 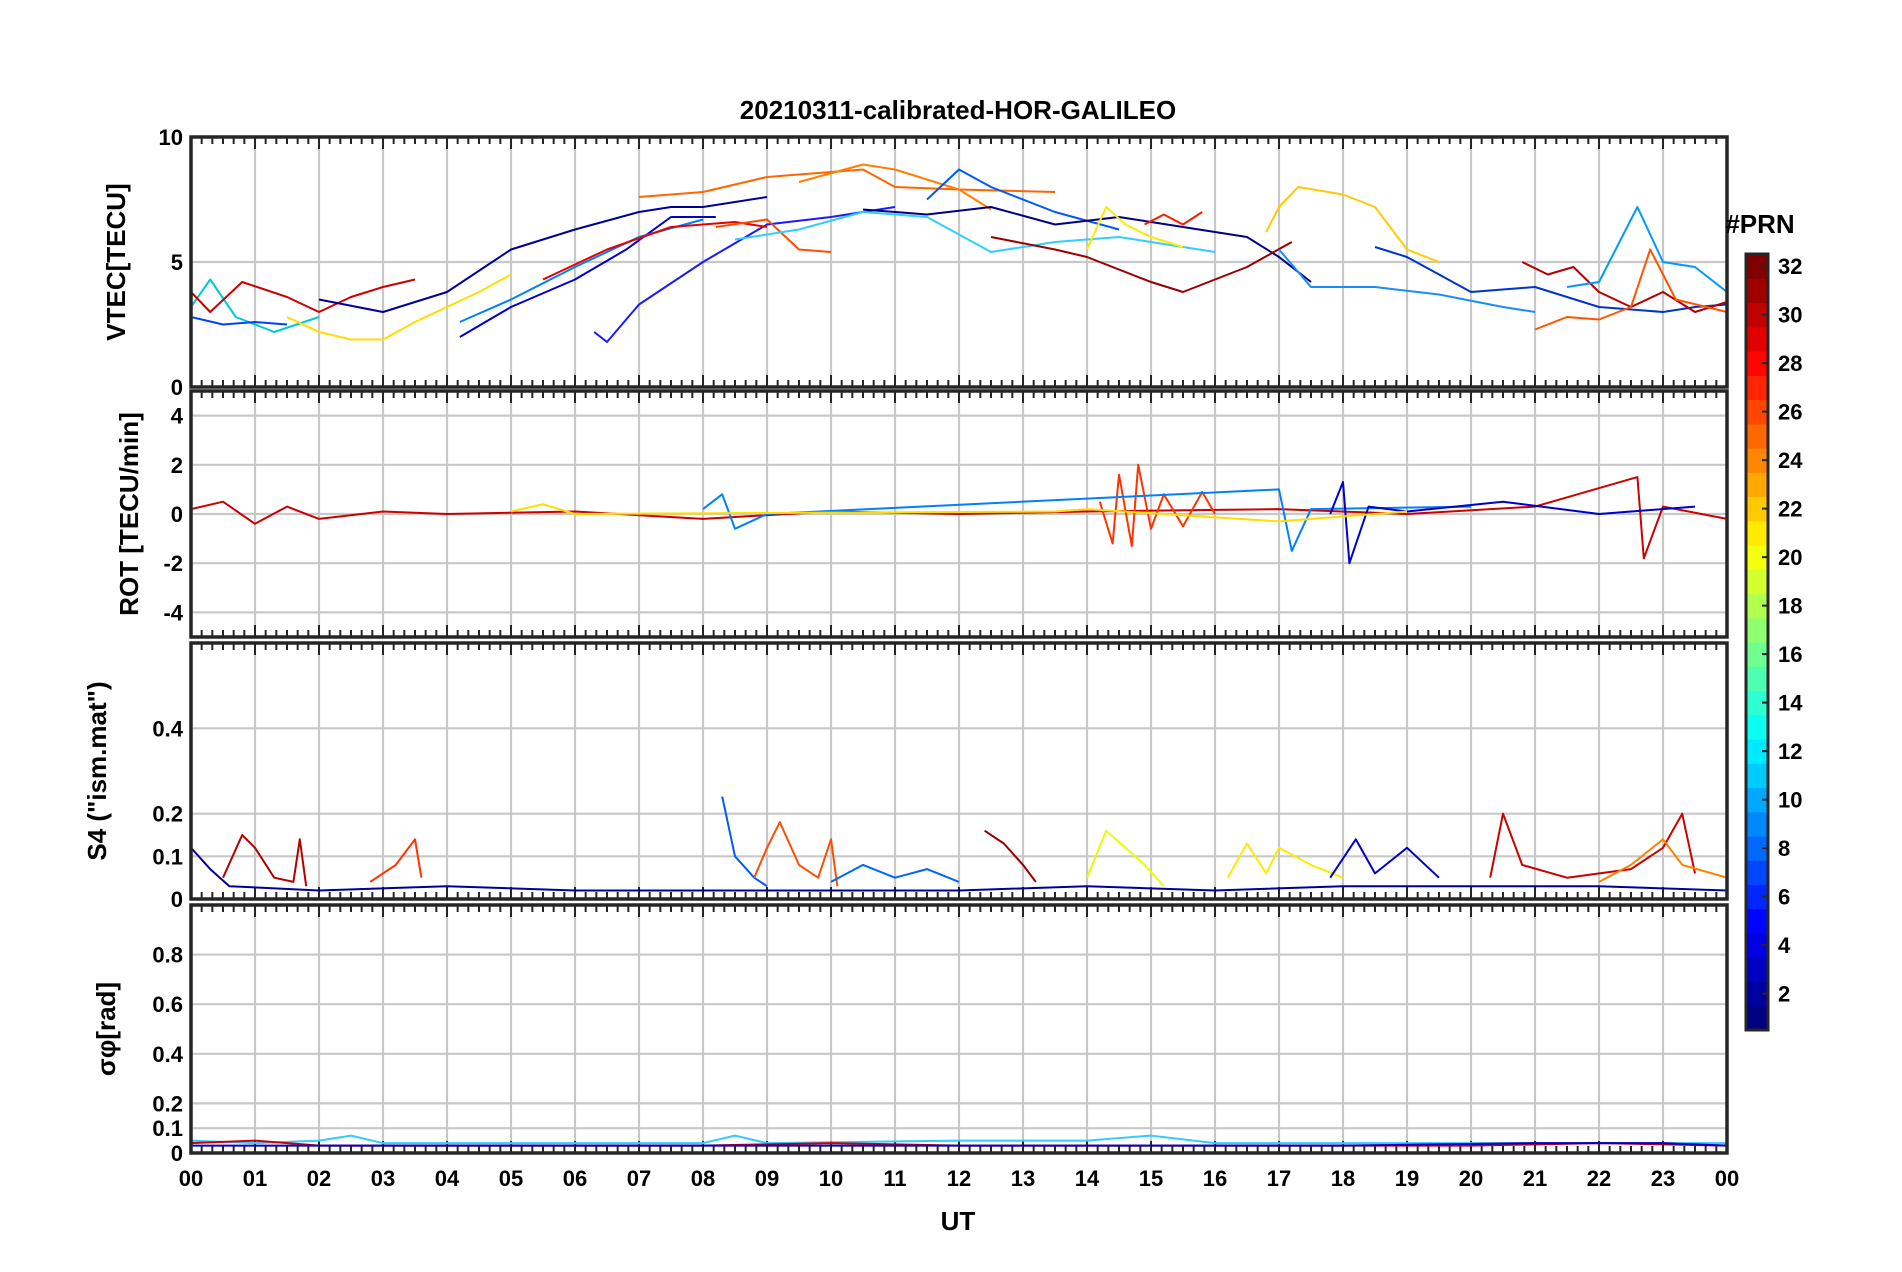 What do you see at coordinates (1790, 654) in the screenshot?
I see `colorbar-tick-label: 16` at bounding box center [1790, 654].